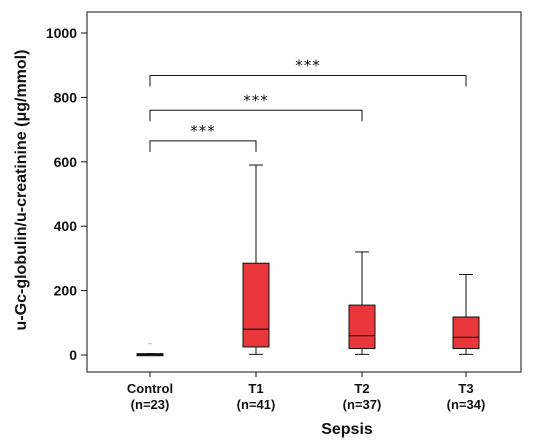 The image size is (550, 444). Describe the element at coordinates (306, 392) in the screenshot. I see `x-axis: Control(n=23) T1(n=41) T2(n=37) T3(n=34)` at that location.